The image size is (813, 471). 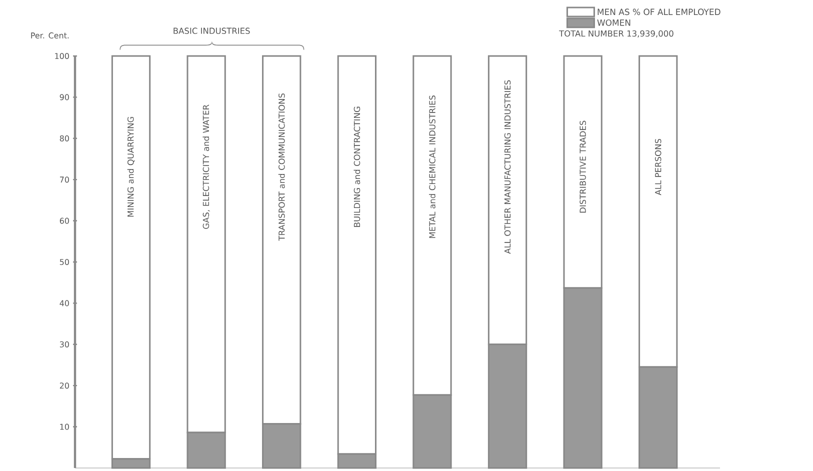 What do you see at coordinates (432, 166) in the screenshot?
I see `x-tick-label: METAL and CHEMICAL INDUSTRIES` at bounding box center [432, 166].